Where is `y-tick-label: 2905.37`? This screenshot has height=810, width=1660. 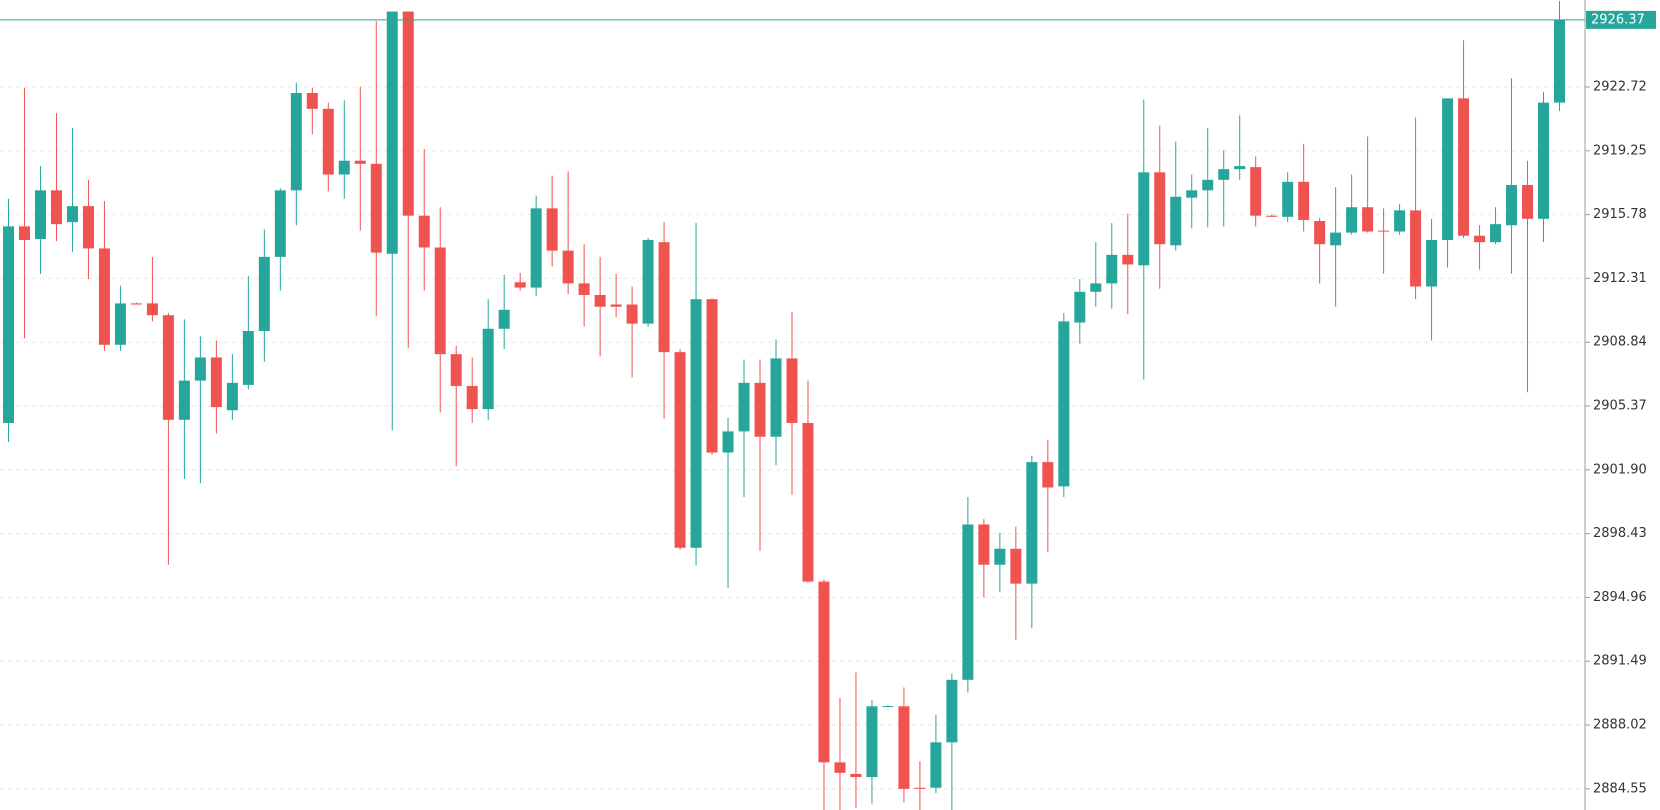 y-tick-label: 2905.37 is located at coordinates (1620, 406).